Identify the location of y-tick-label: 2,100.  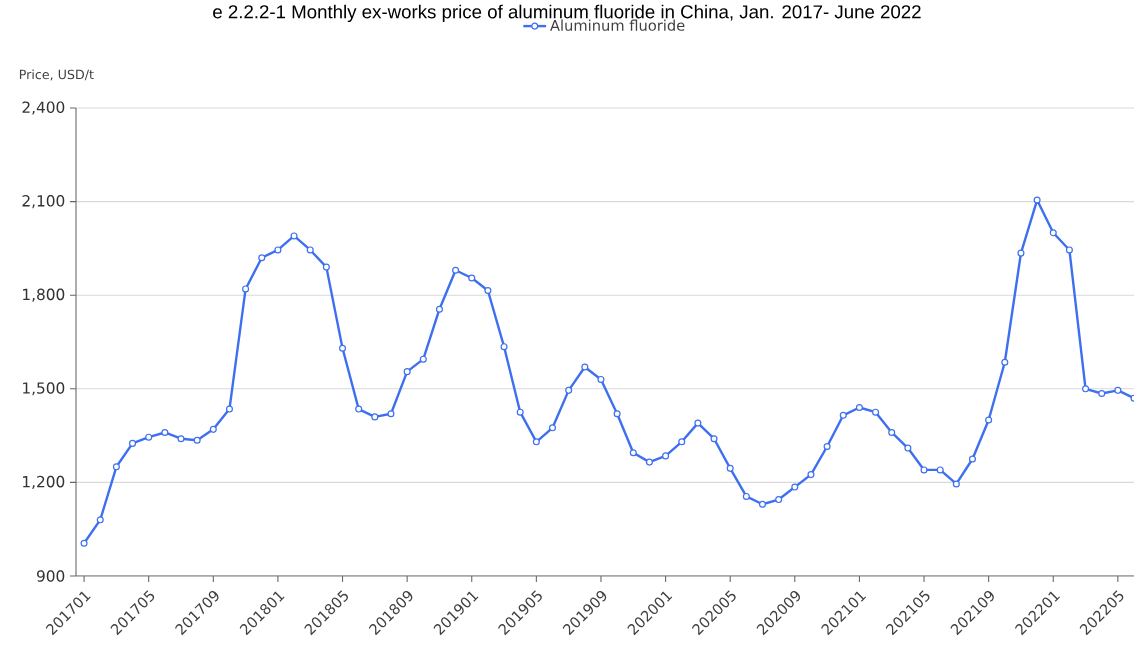
(43, 202).